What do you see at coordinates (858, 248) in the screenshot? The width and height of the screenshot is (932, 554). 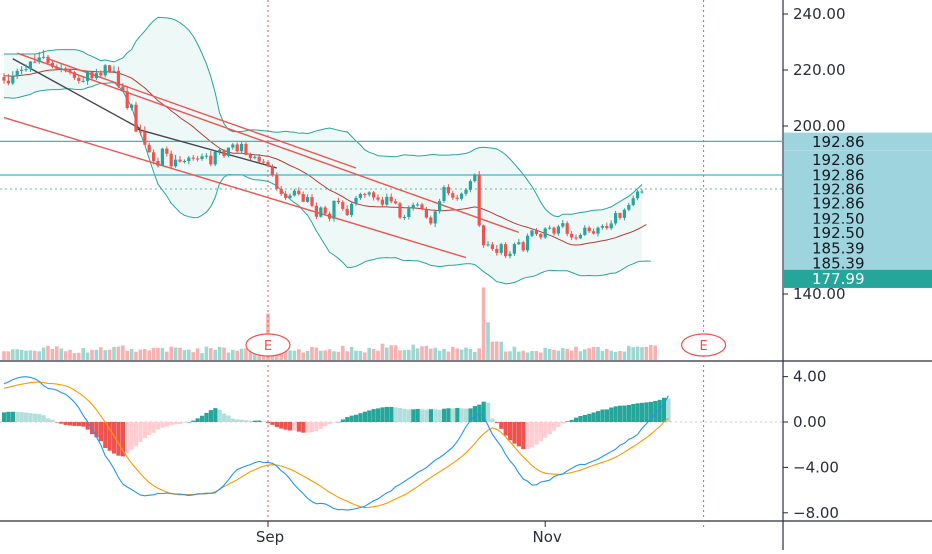 I see `price-badge` at bounding box center [858, 248].